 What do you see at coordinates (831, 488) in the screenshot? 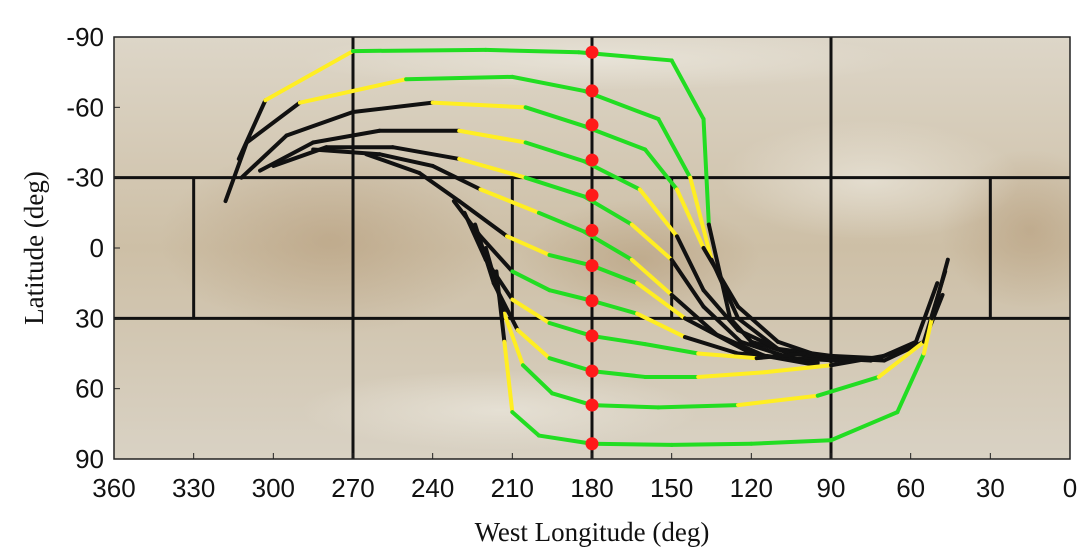
I see `x-tick-label: 90` at bounding box center [831, 488].